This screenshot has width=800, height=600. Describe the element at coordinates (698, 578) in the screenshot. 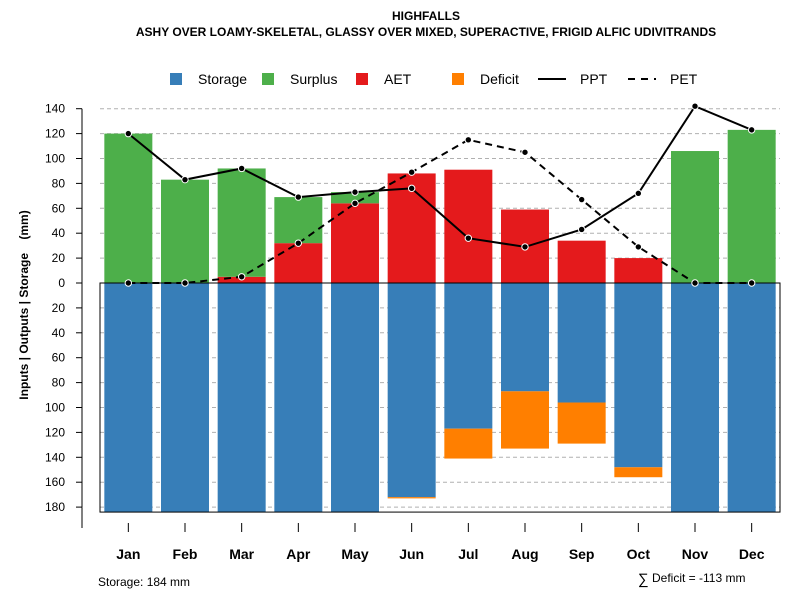

I see `deficit-annotation: Deficit = -113 mm` at that location.